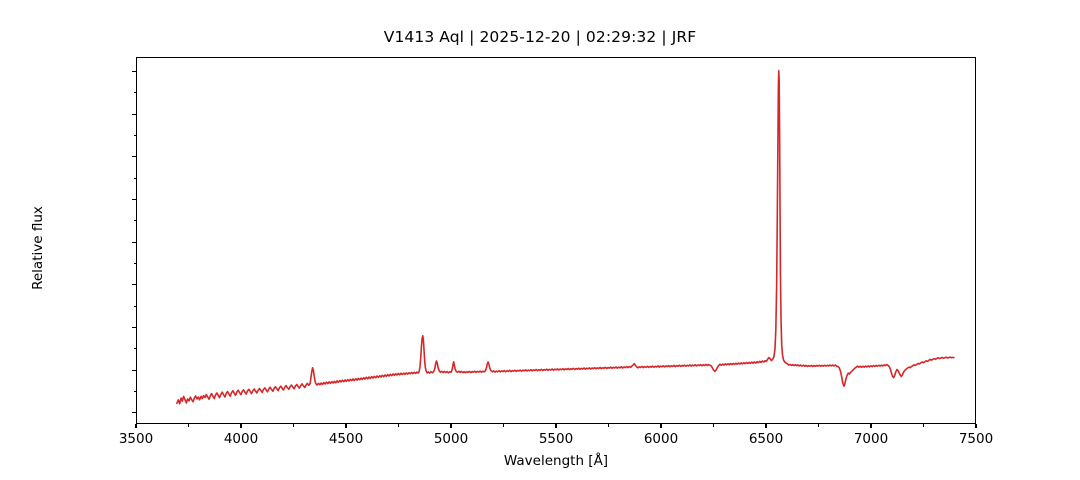  Describe the element at coordinates (241, 439) in the screenshot. I see `x-axis-tick-label: 4000` at that location.